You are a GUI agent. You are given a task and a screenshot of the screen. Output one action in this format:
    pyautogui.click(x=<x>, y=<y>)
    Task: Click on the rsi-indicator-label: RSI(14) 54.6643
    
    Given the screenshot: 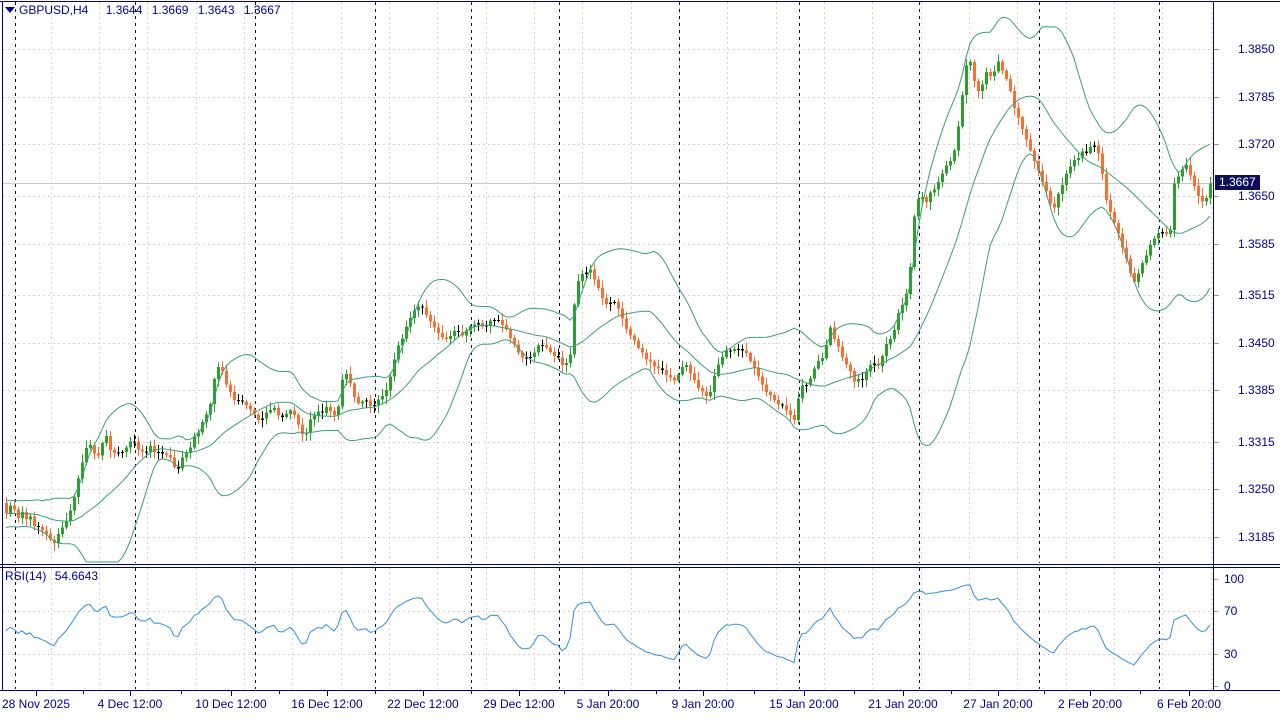 What is the action you would take?
    pyautogui.click(x=51, y=576)
    